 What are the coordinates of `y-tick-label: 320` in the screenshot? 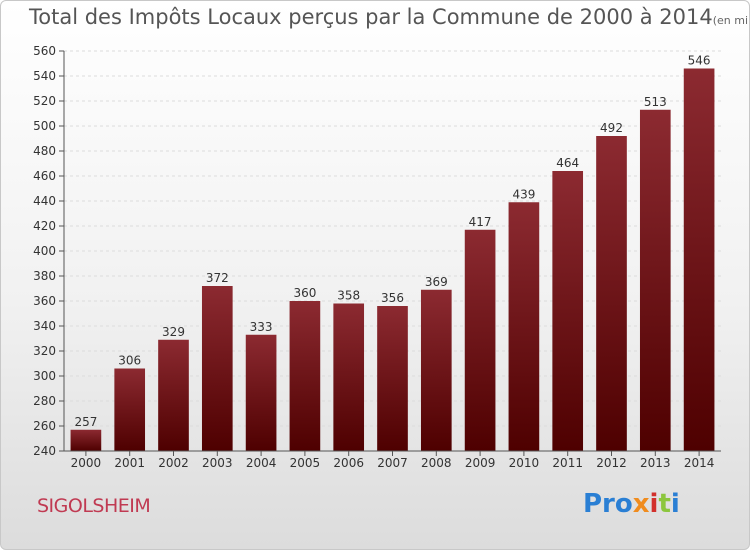 It's located at (44, 351).